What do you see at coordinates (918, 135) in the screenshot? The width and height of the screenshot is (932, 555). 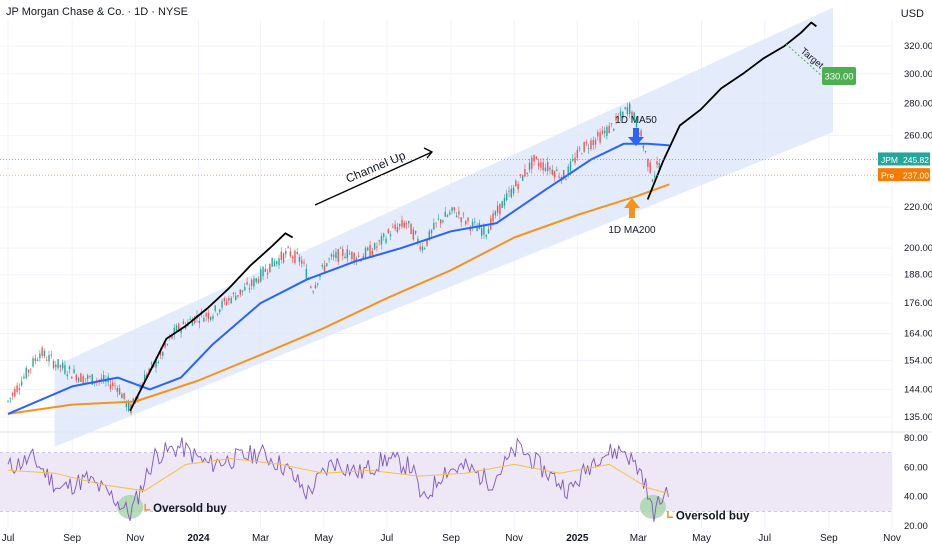 I see `price-axis-tick: 260.00` at bounding box center [918, 135].